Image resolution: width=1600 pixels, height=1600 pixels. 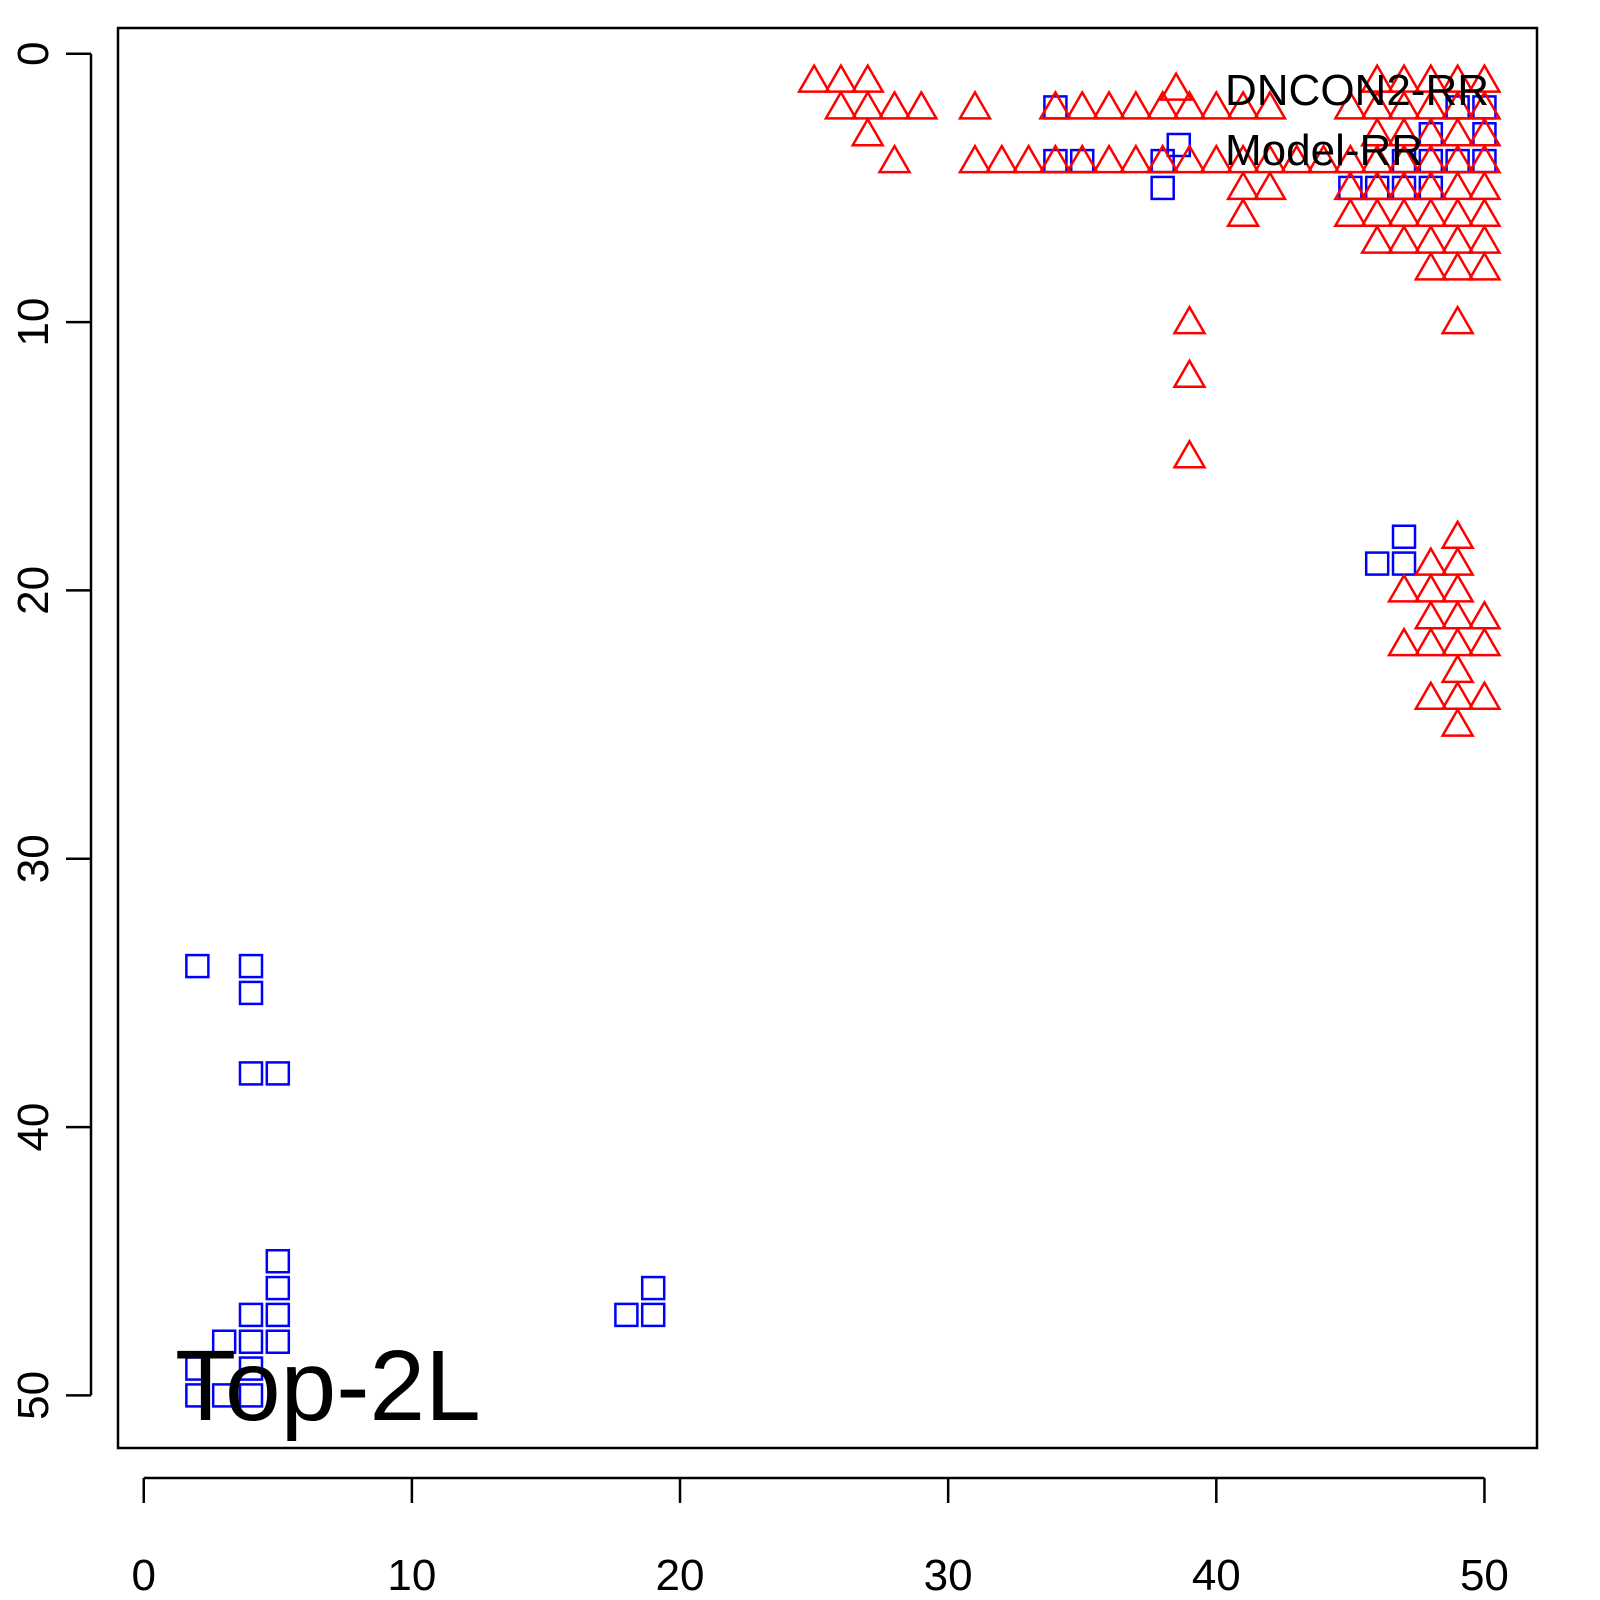 What do you see at coordinates (33, 1395) in the screenshot?
I see `y-tick-label: 50` at bounding box center [33, 1395].